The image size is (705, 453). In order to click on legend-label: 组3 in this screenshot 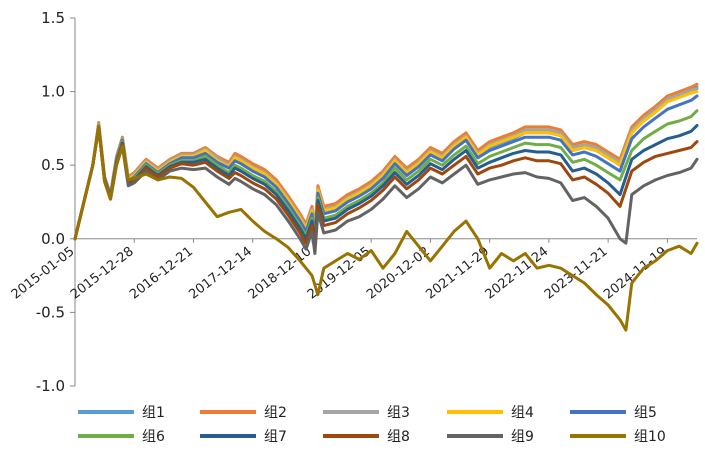, I will do `click(398, 413)`.